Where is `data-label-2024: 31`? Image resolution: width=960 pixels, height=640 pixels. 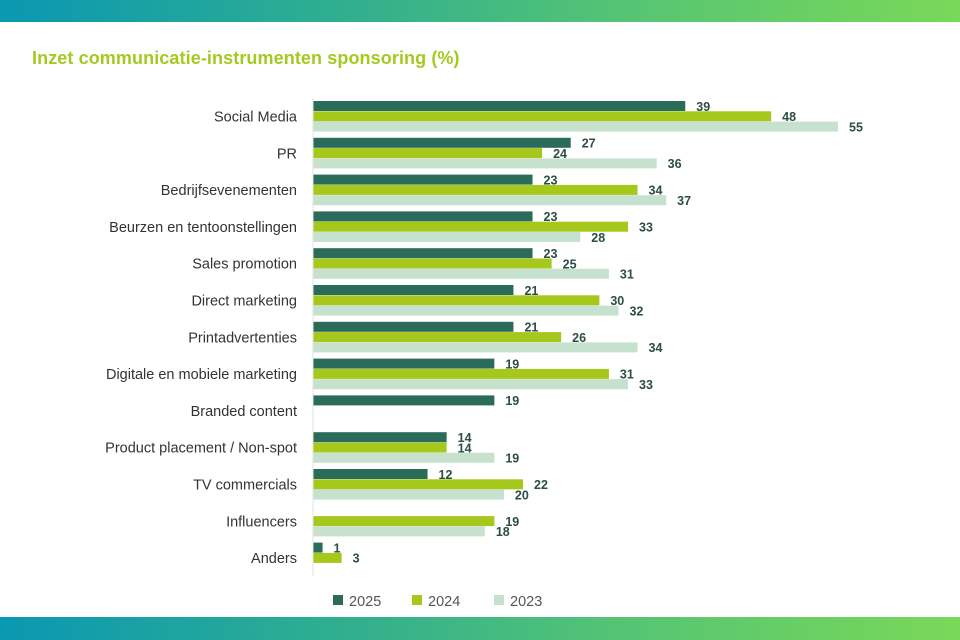 data-label-2024: 31 is located at coordinates (627, 375).